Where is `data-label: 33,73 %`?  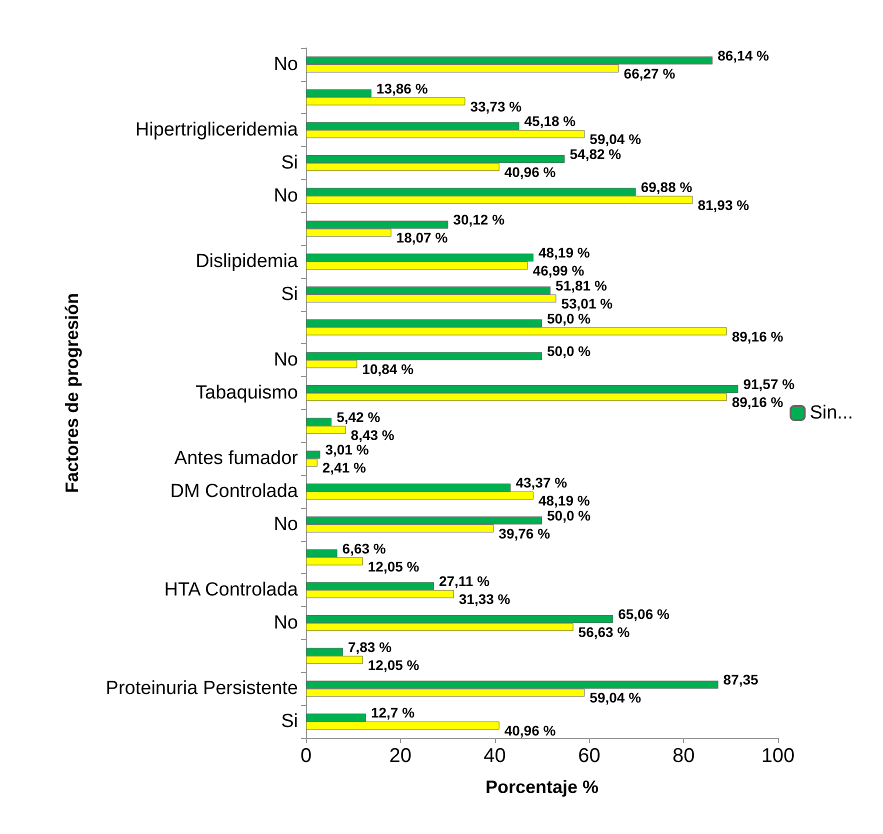 data-label: 33,73 % is located at coordinates (496, 106).